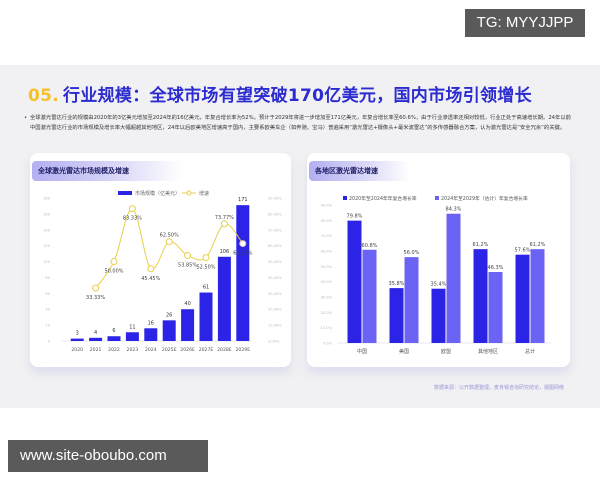 Image resolution: width=600 pixels, height=480 pixels. Describe the element at coordinates (150, 279) in the screenshot. I see `svg-text: 45.45%` at that location.